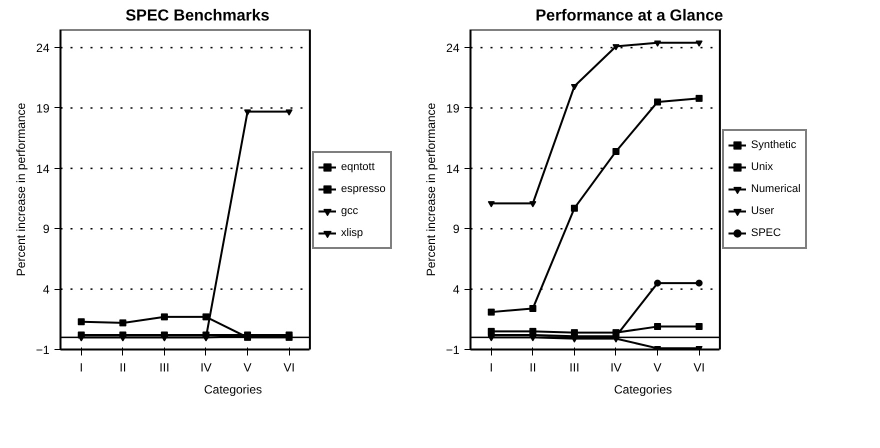 This screenshot has width=880, height=448. I want to click on legend-label: Numerical, so click(776, 189).